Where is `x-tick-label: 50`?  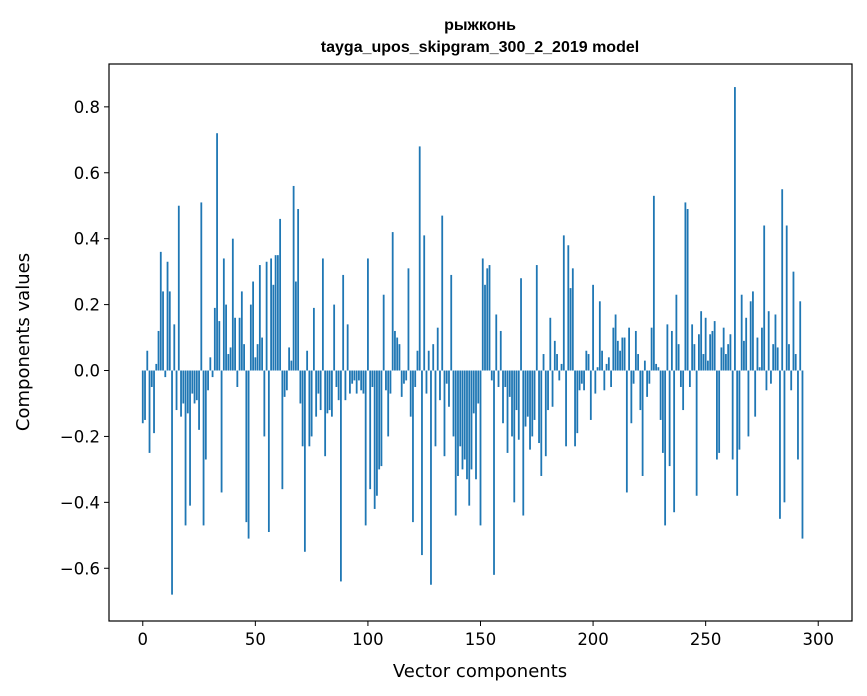
x-tick-label: 50 is located at coordinates (255, 639).